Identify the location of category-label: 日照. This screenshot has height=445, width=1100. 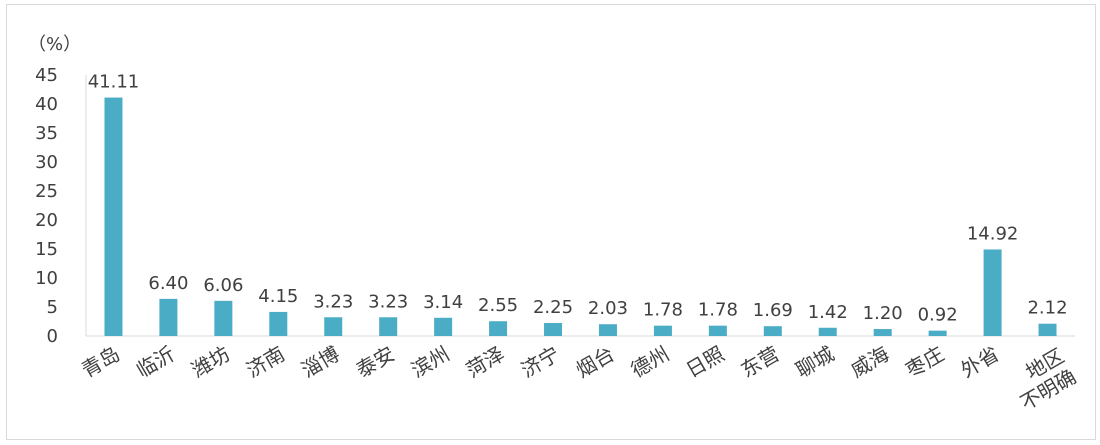
(705, 362).